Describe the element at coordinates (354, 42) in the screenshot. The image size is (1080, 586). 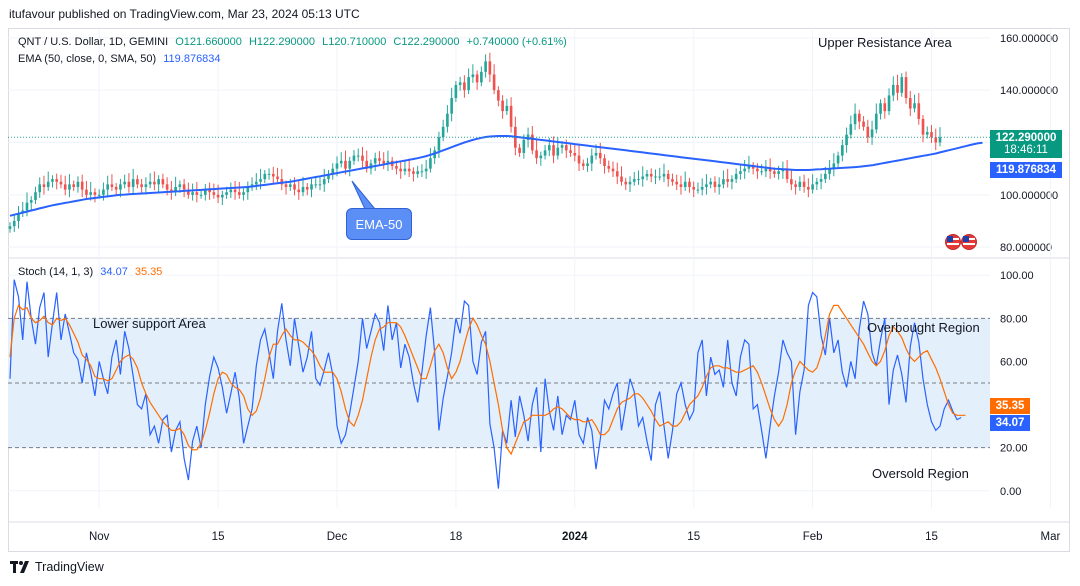
I see `legend-low: L120.710000` at that location.